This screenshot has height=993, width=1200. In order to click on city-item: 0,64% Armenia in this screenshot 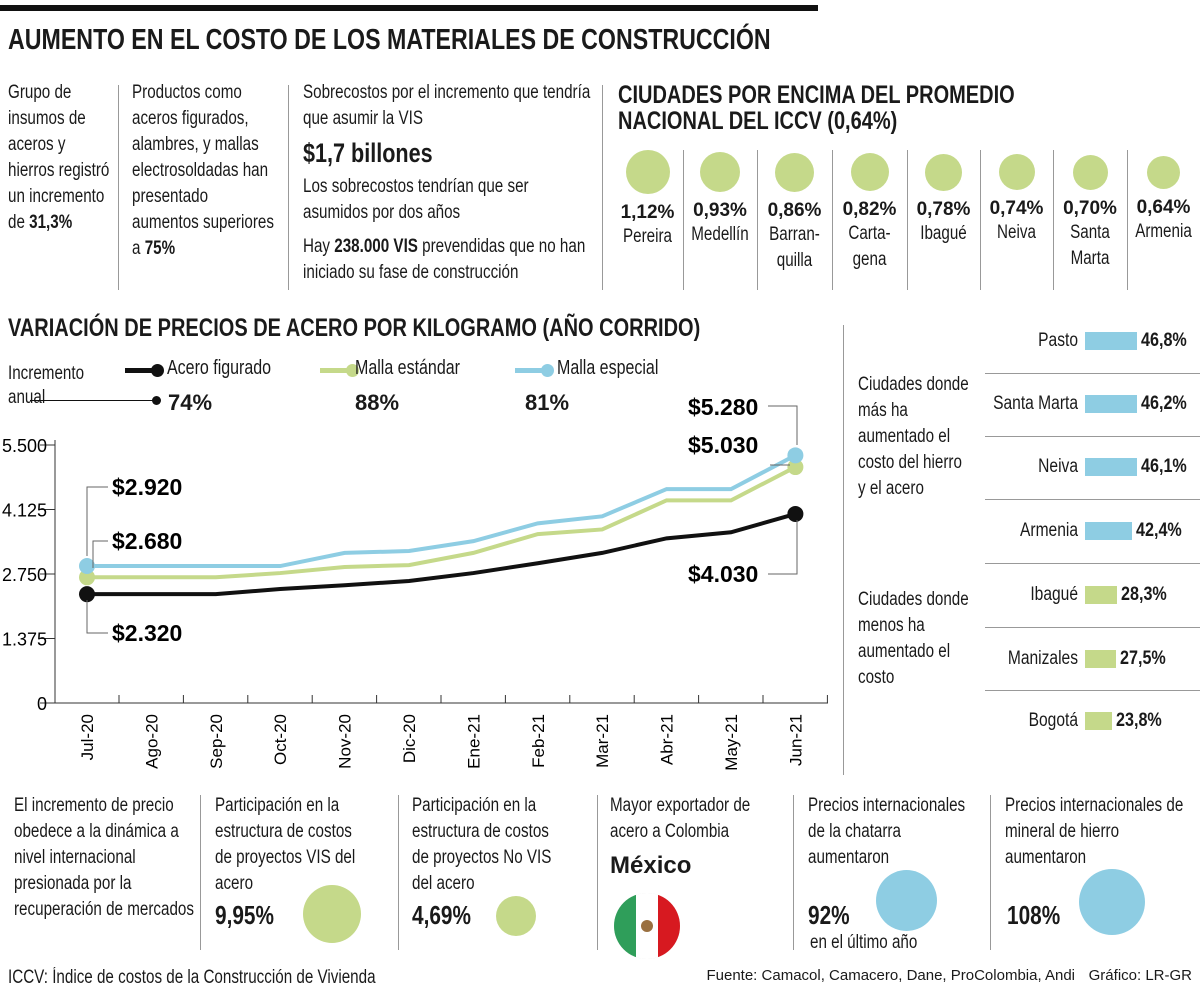, I will do `click(1163, 197)`.